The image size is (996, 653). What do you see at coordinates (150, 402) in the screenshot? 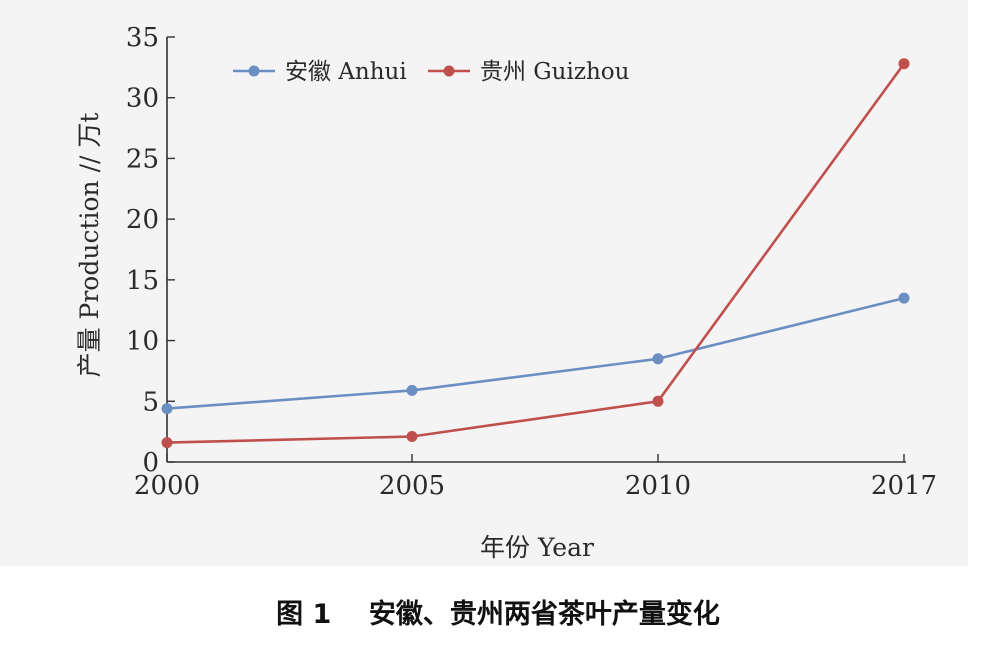
I see `y-tick-label: 5` at bounding box center [150, 402].